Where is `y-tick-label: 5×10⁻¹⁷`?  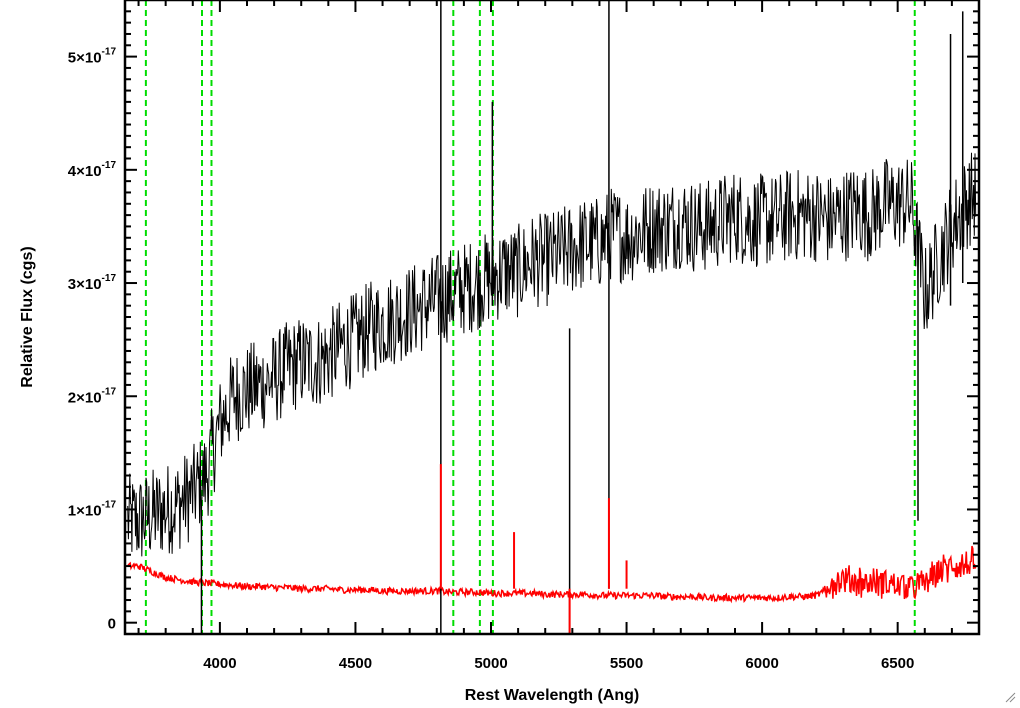 y-tick-label: 5×10⁻¹⁷ is located at coordinates (92, 57).